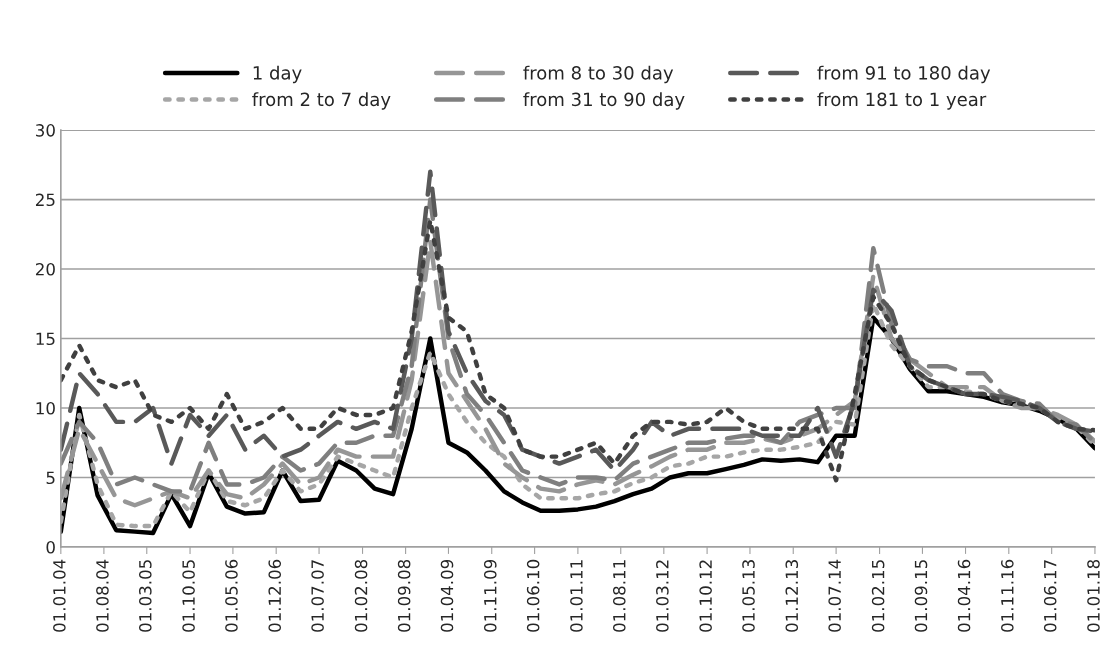  What do you see at coordinates (902, 101) in the screenshot?
I see `legend-label: from 181 to 1 year` at bounding box center [902, 101].